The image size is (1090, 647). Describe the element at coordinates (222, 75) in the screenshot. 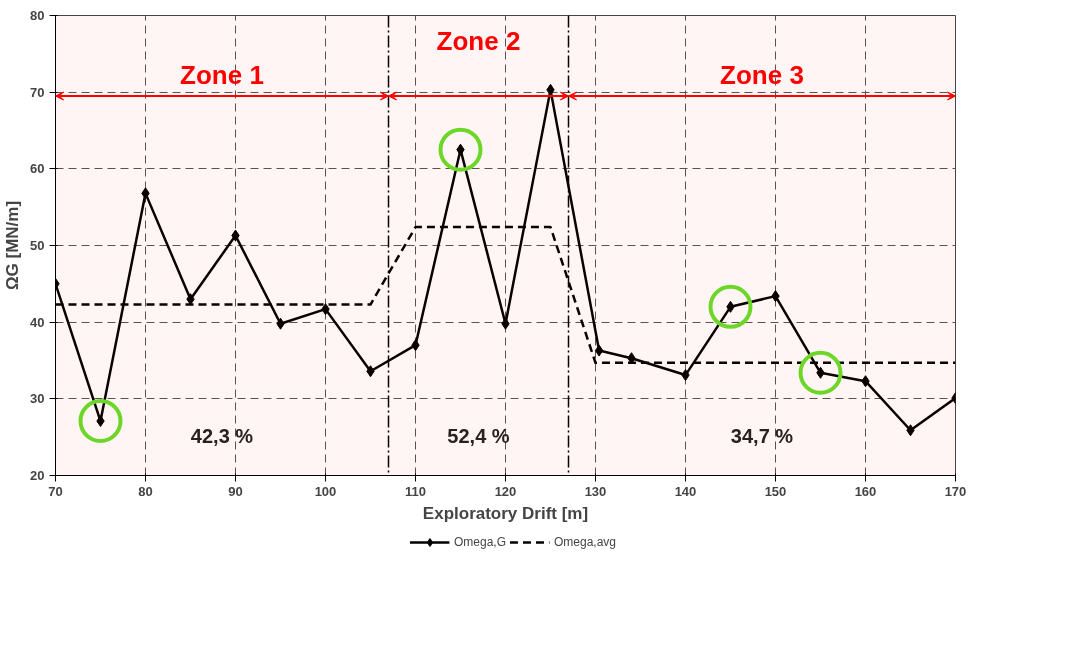

I see `band-label: Zone 1` at that location.